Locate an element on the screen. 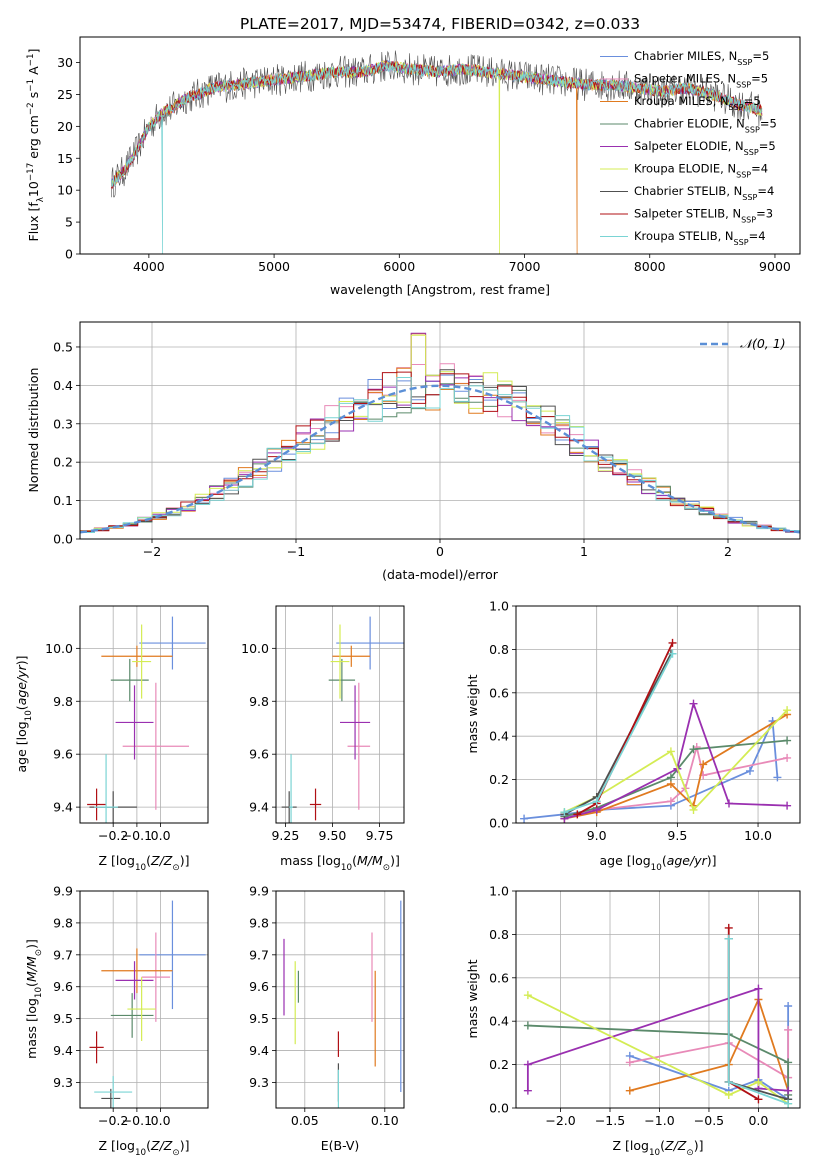 This screenshot has width=819, height=1170. y-tick-label: 0.2 is located at coordinates (499, 779).